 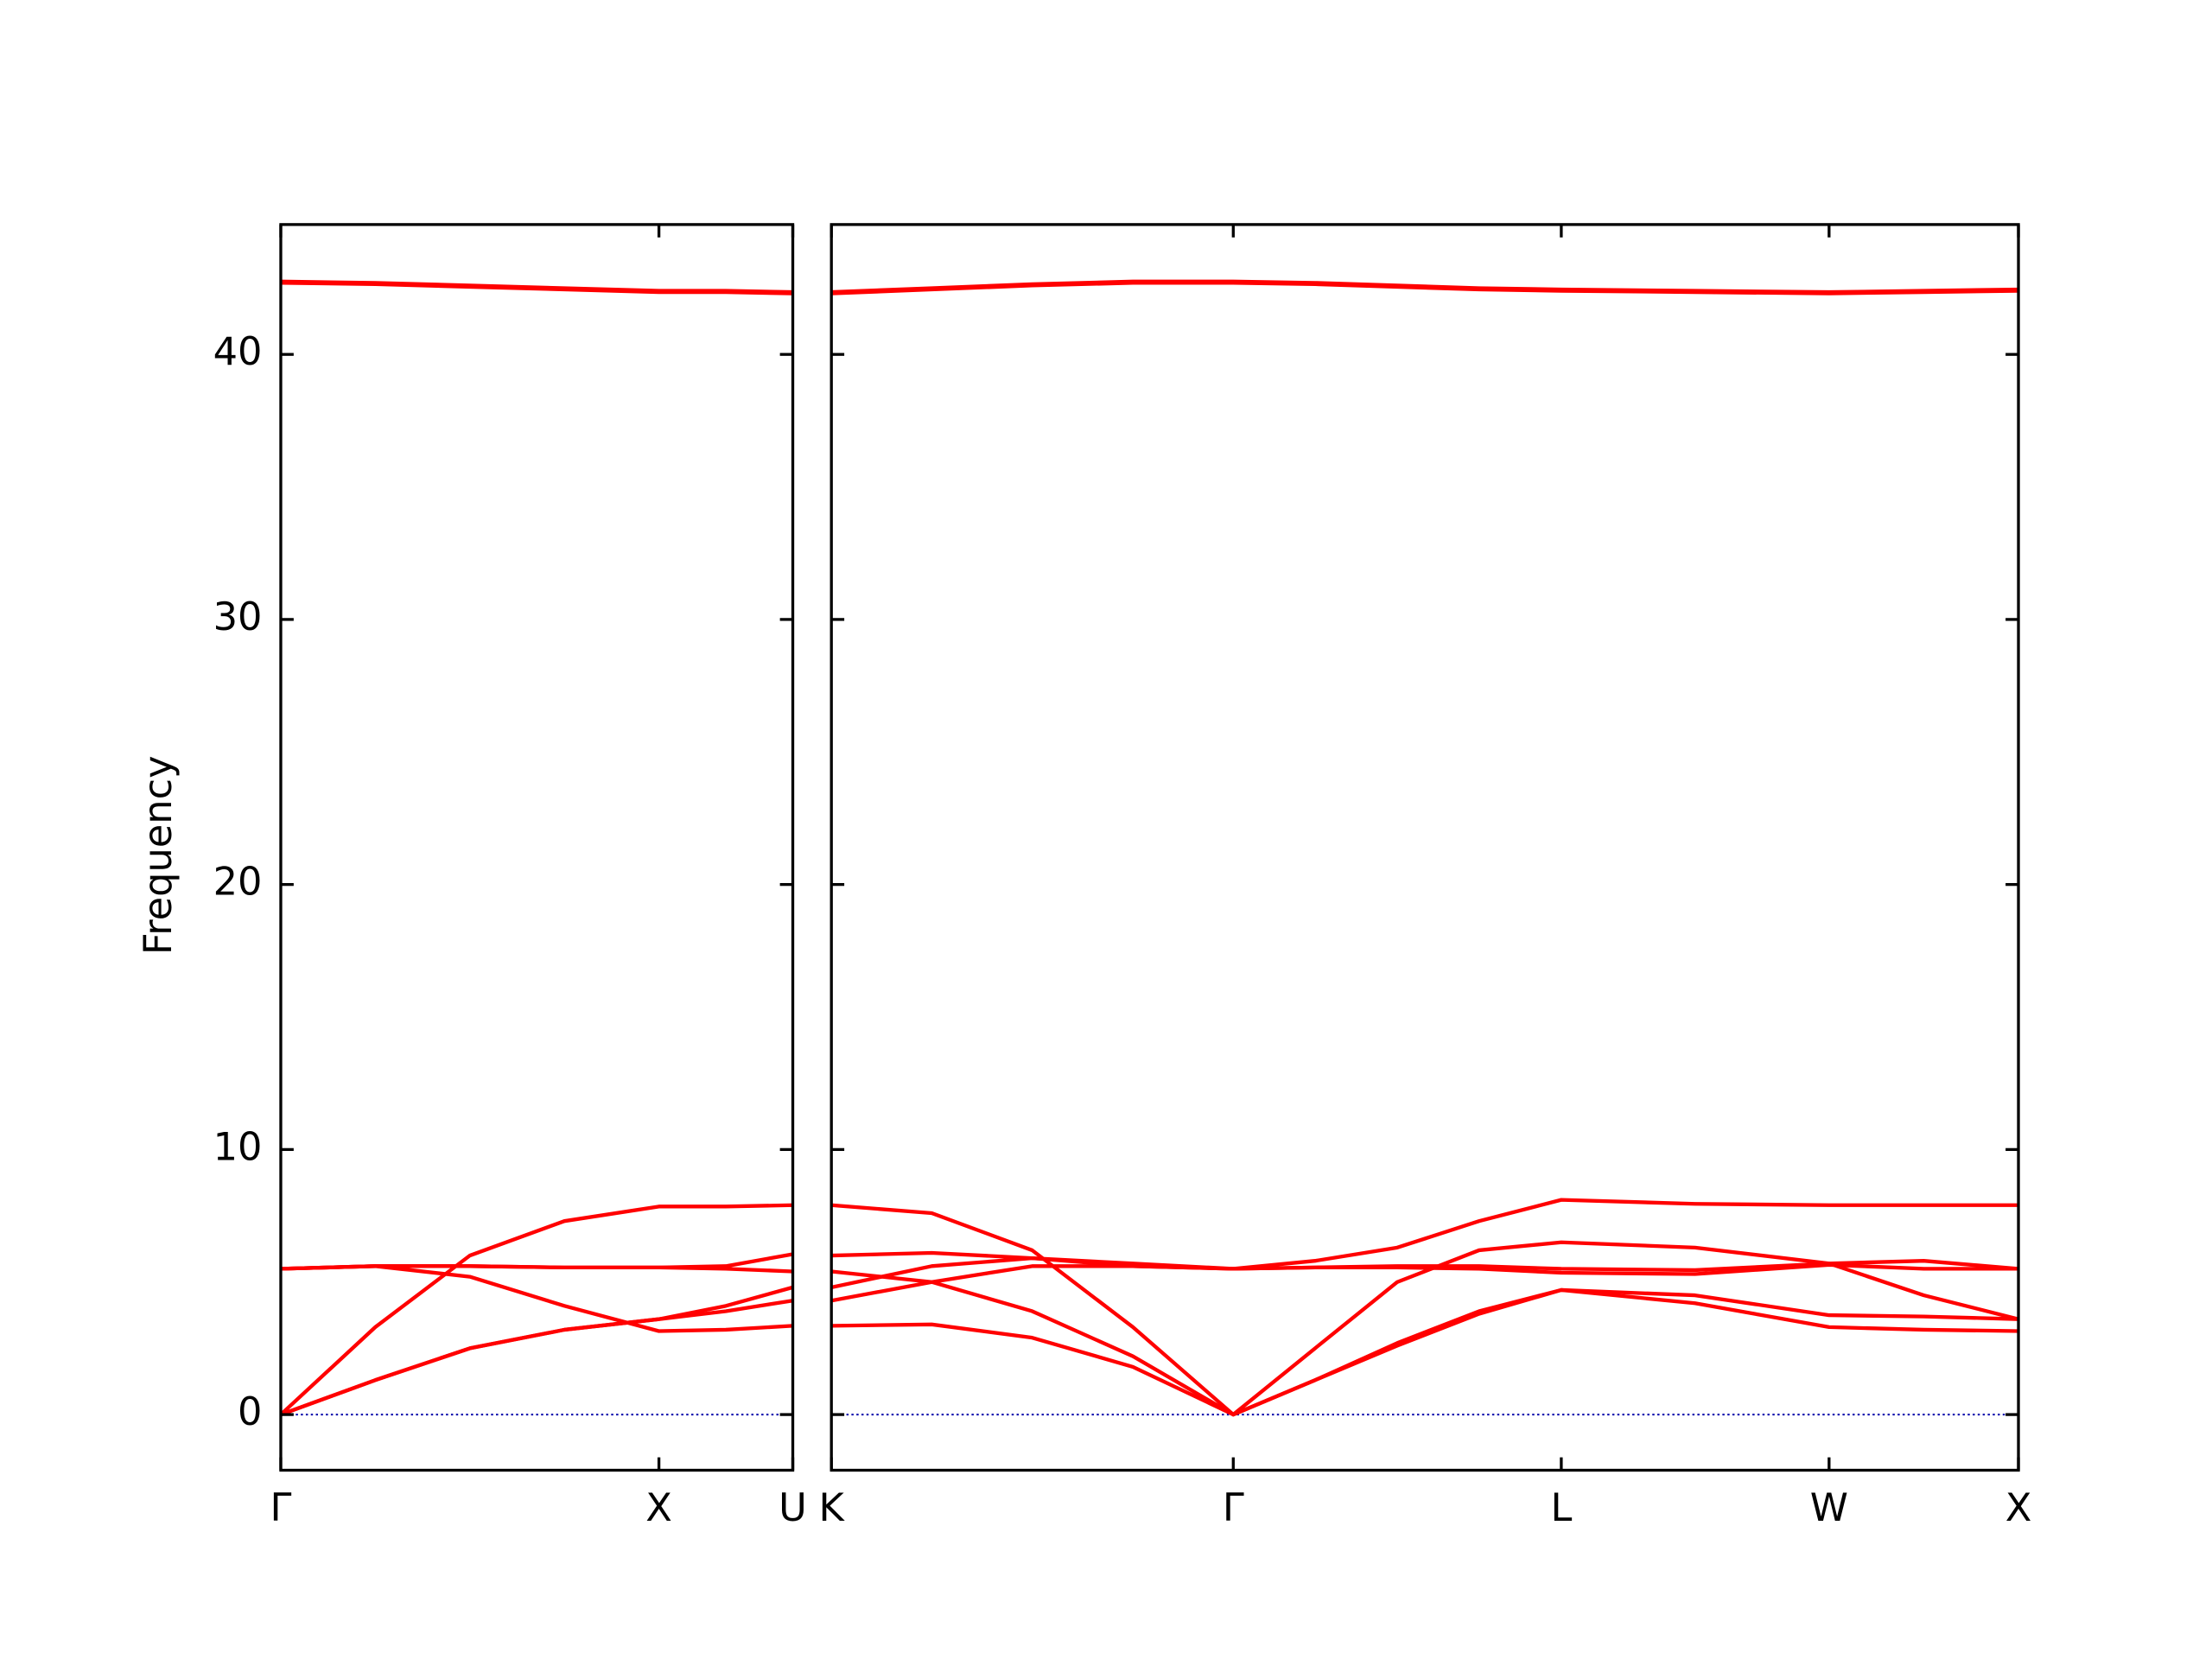 I want to click on y-axis-label: Frequency, so click(x=158, y=855).